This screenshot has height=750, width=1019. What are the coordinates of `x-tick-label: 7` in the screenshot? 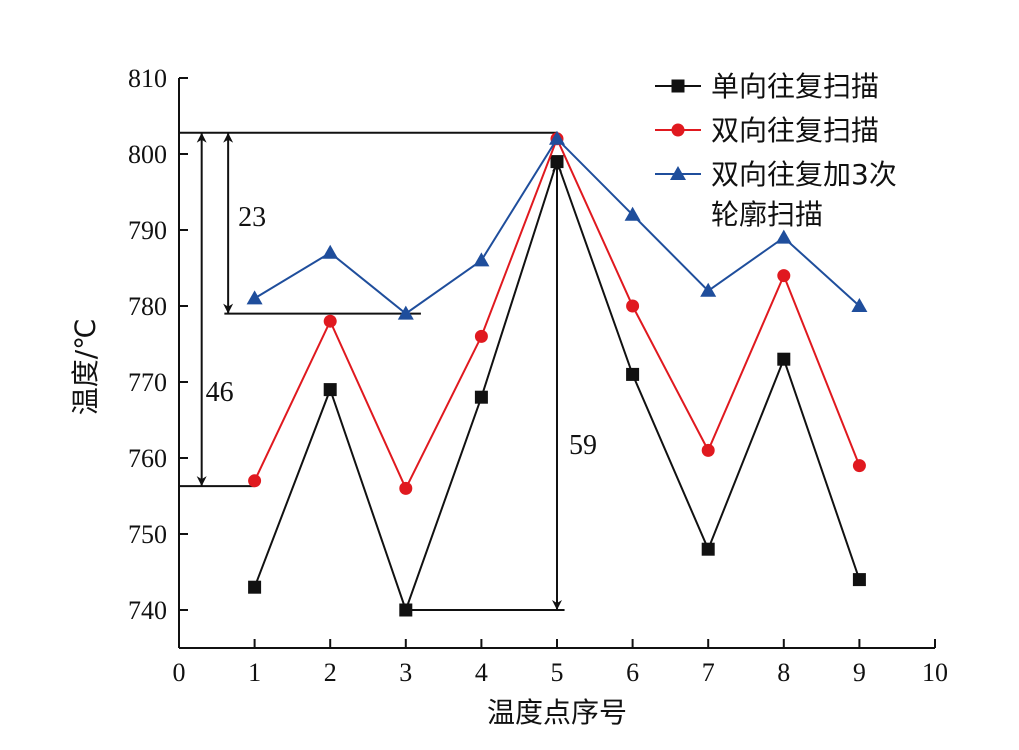 It's located at (708, 672).